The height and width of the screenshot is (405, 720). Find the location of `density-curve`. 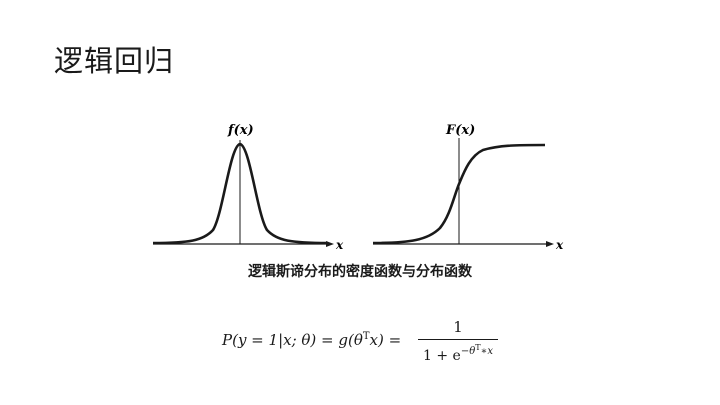

density-curve is located at coordinates (240, 193).